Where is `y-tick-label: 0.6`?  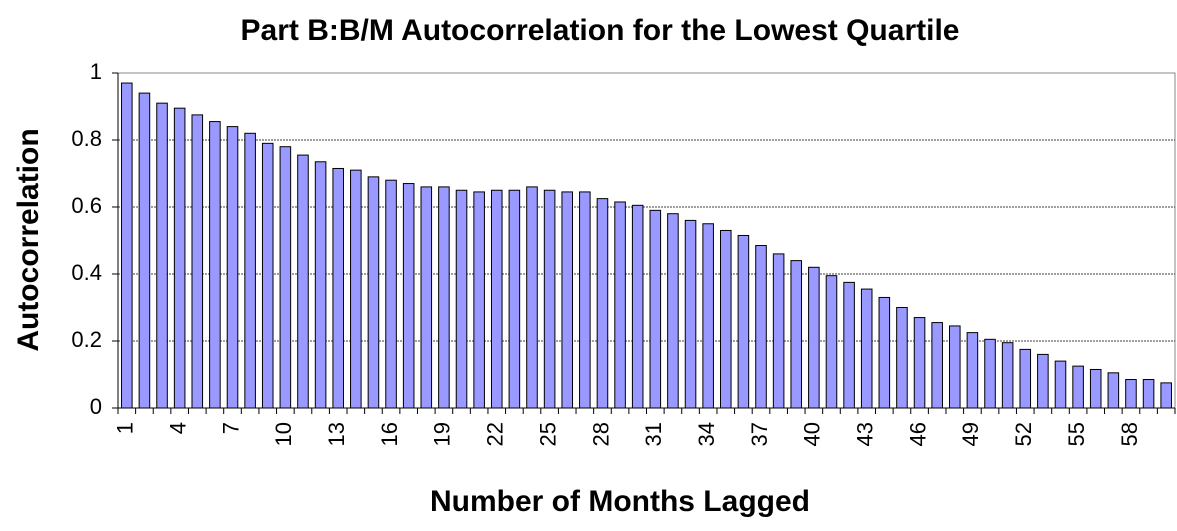 y-tick-label: 0.6 is located at coordinates (86, 205).